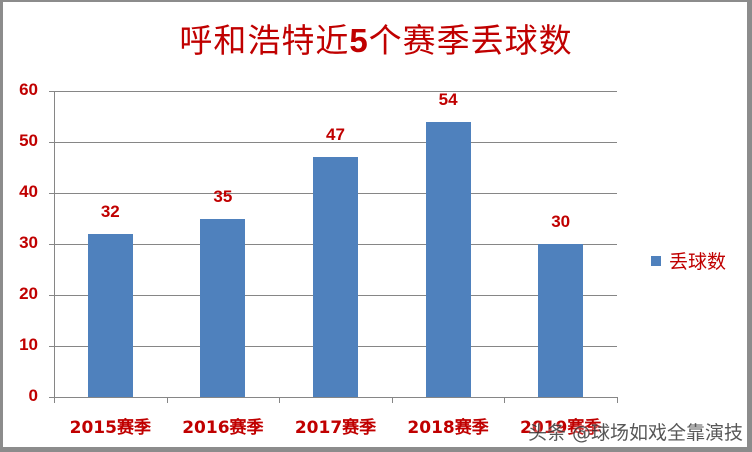  I want to click on x-axis-line, so click(335, 397).